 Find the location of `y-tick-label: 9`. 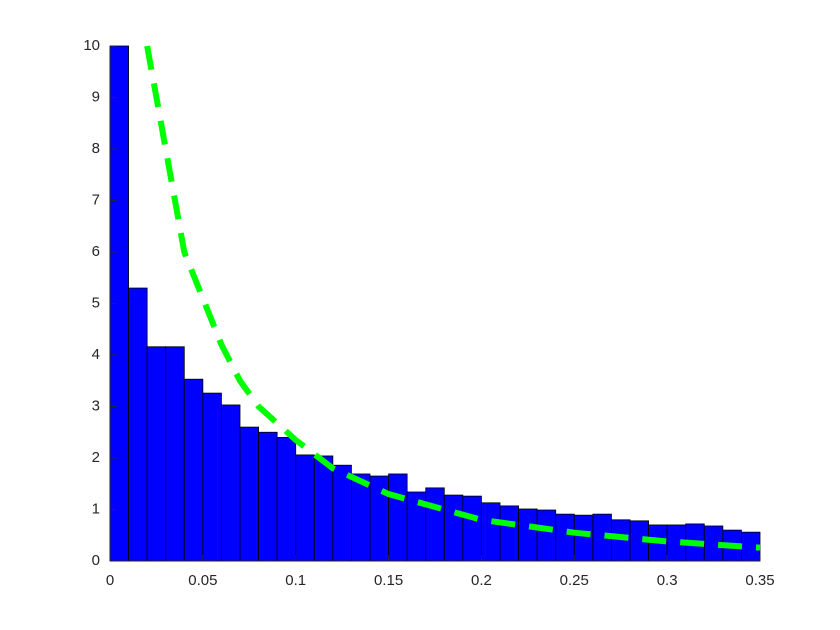

y-tick-label: 9 is located at coordinates (96, 96).